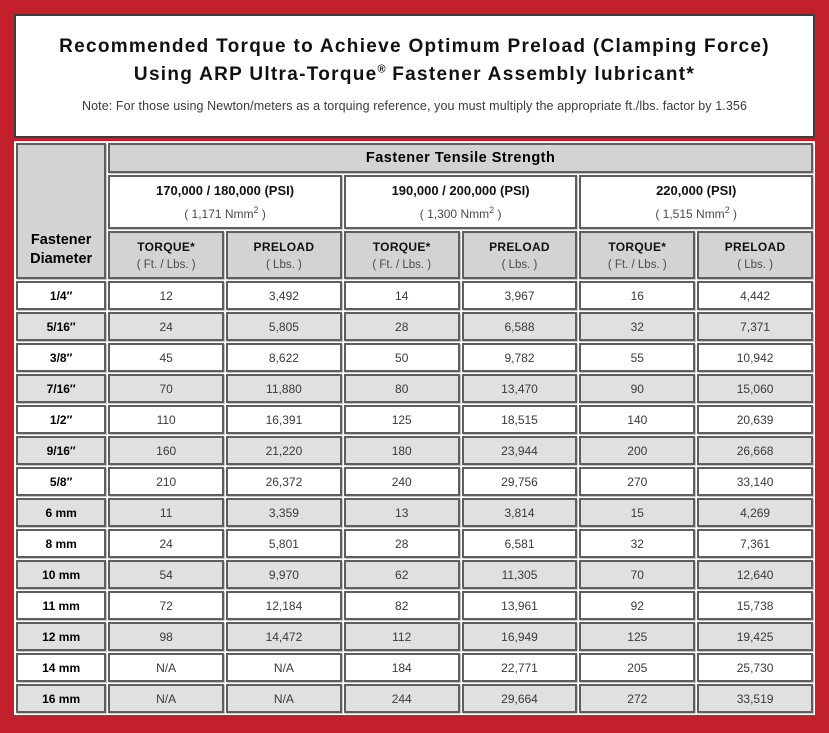  I want to click on value-cell: 32, so click(637, 326).